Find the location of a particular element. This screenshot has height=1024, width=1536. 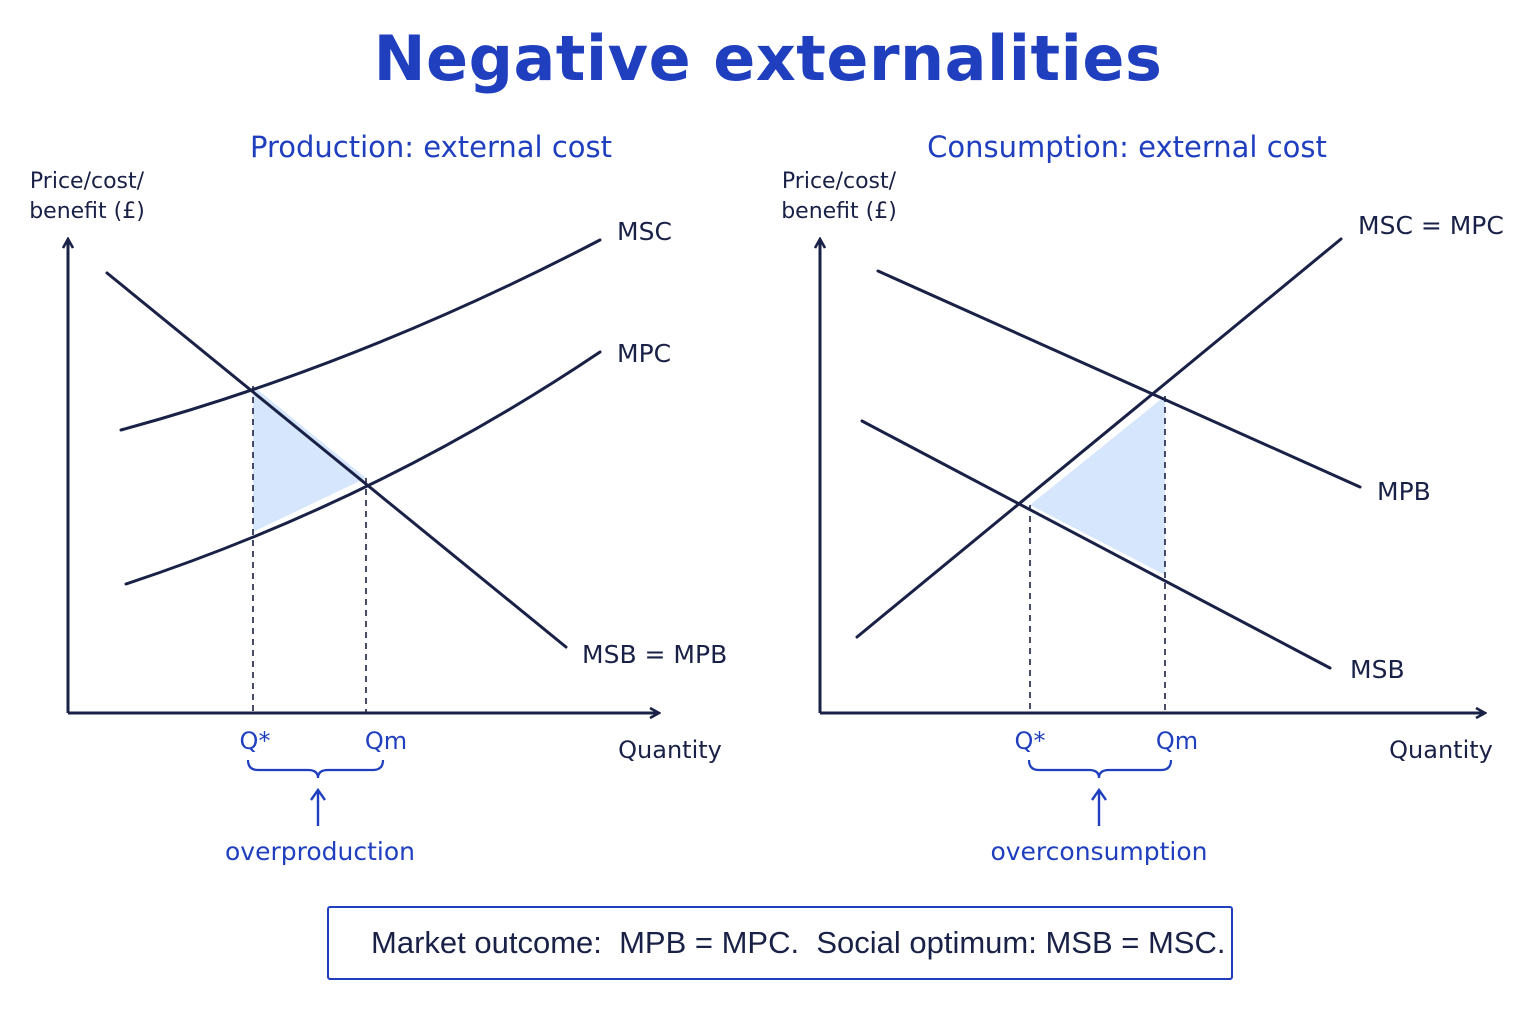

page-title: Negative externalities is located at coordinates (768, 58).